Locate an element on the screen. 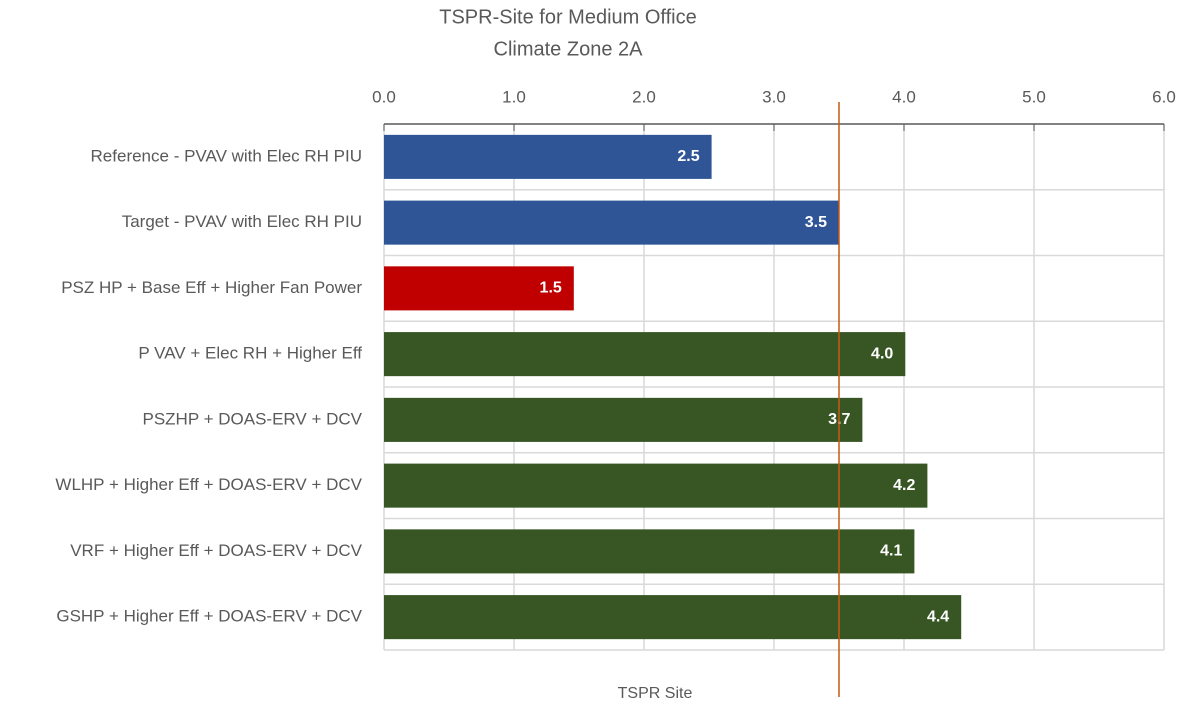 The image size is (1188, 706). category-label: GSHP + Higher Eff + DOAS-ERV + DCV is located at coordinates (209, 616).